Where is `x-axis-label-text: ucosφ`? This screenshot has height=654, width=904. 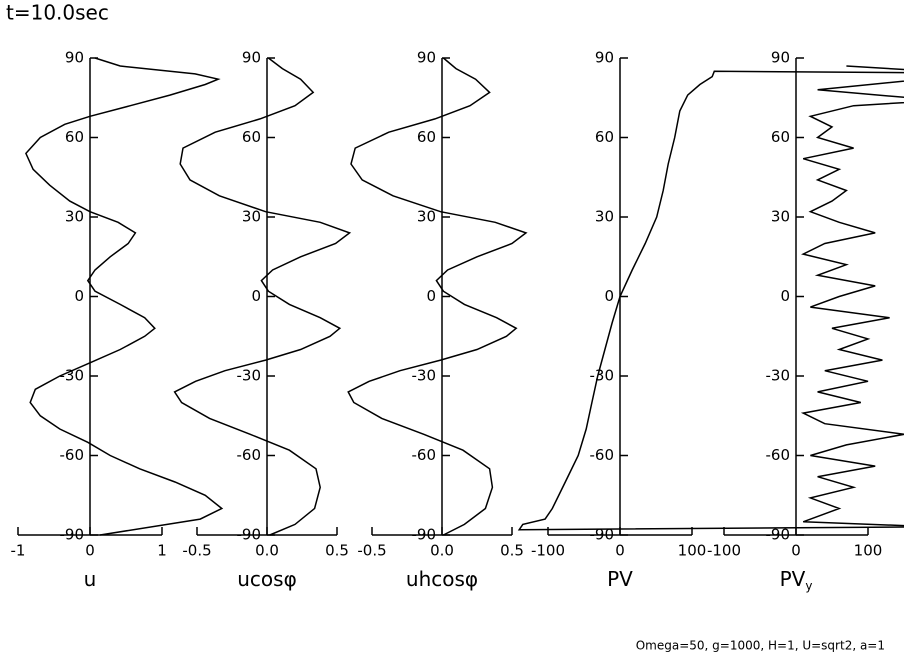 x-axis-label-text: ucosφ is located at coordinates (267, 579).